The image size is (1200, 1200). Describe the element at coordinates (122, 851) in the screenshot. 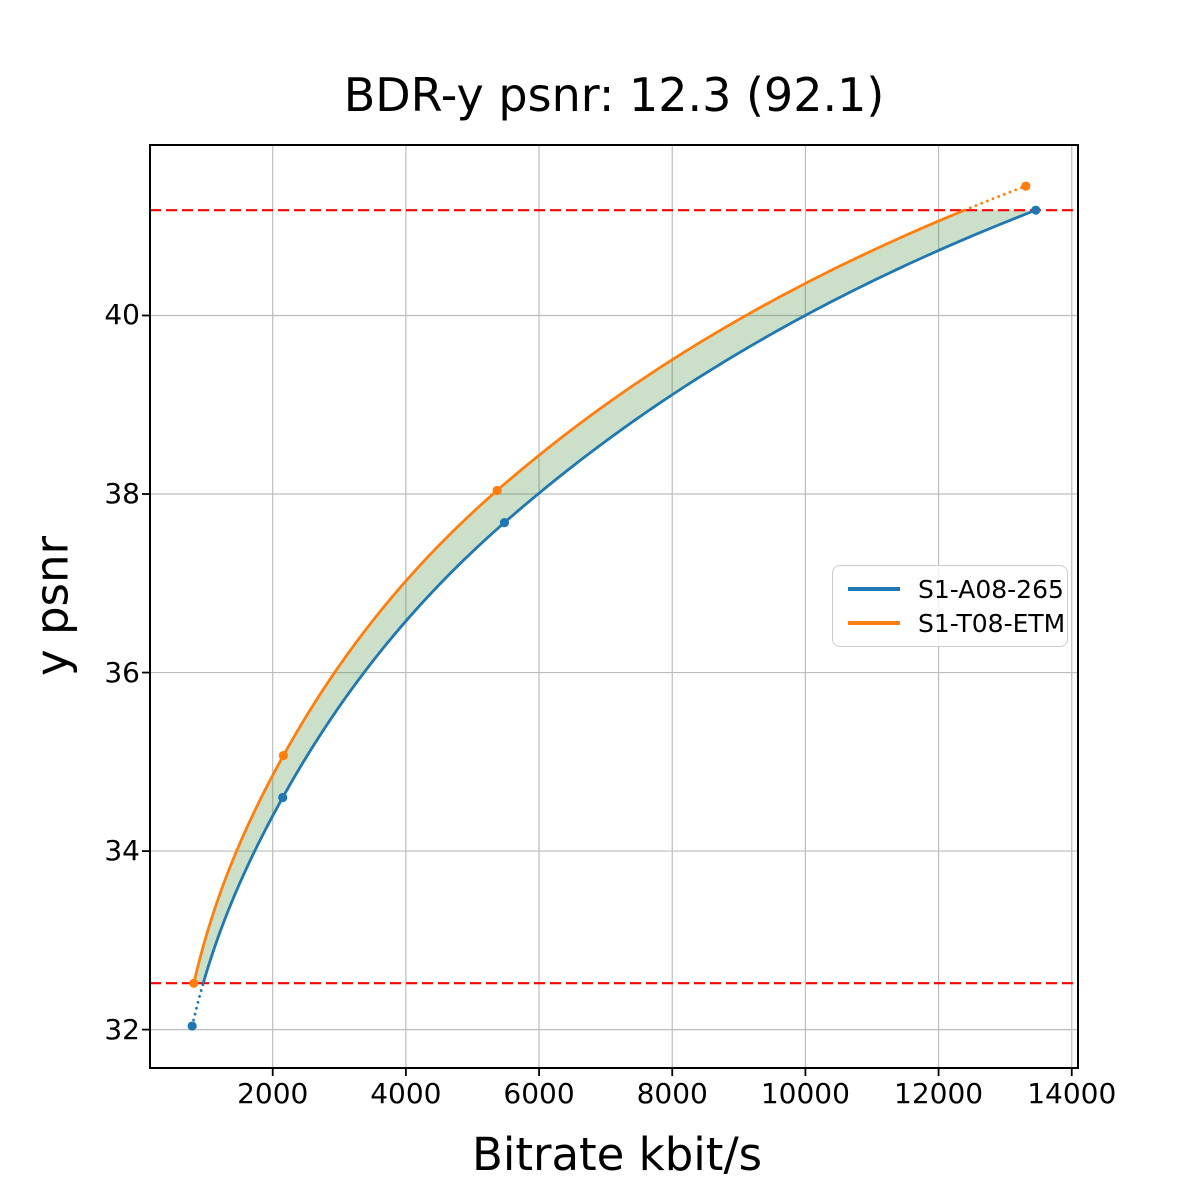

I see `y-tick-label: 34` at that location.